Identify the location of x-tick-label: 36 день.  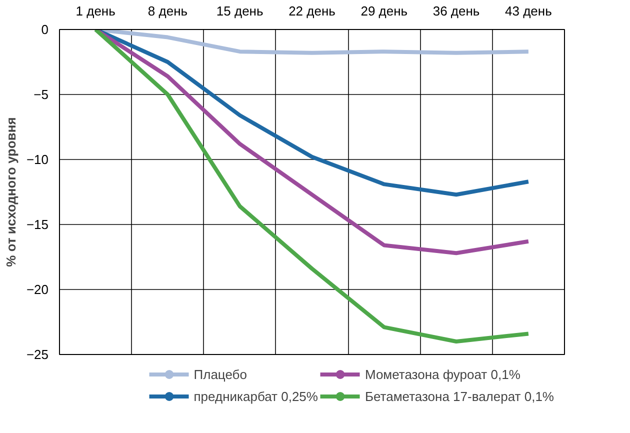
(456, 11).